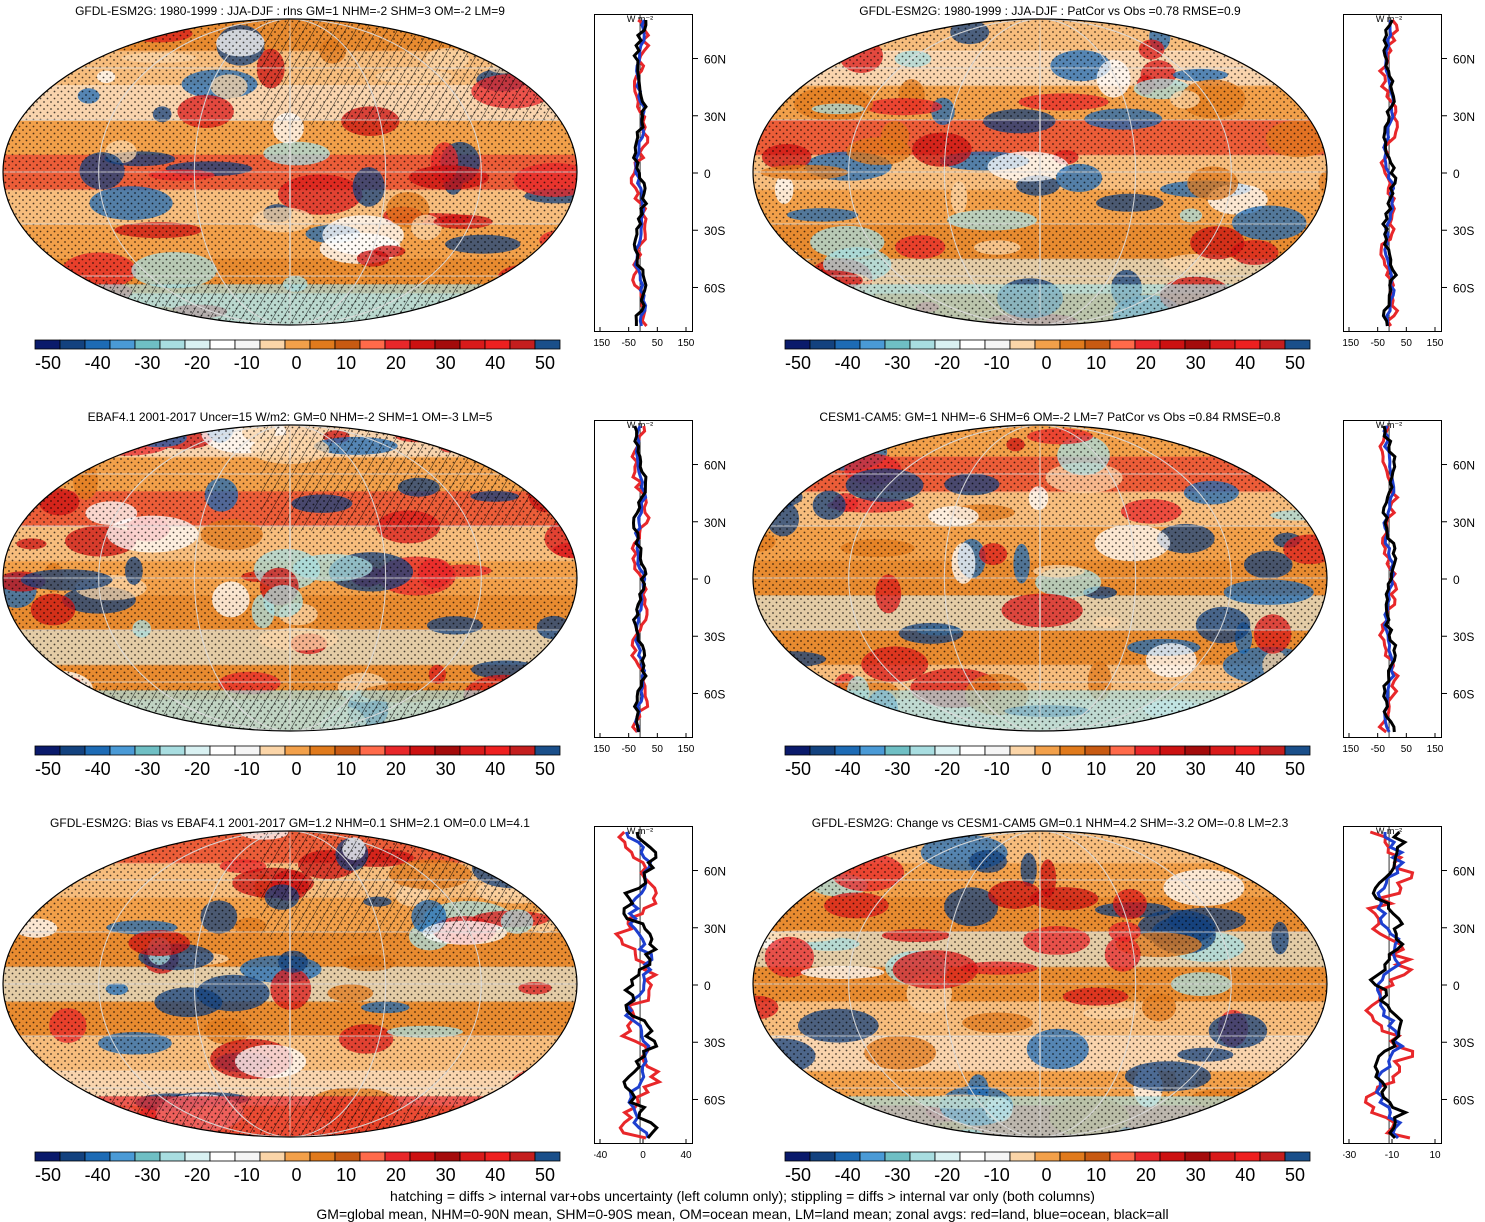 This screenshot has height=1222, width=1485. What do you see at coordinates (686, 1155) in the screenshot?
I see `x-tick-label: 40` at bounding box center [686, 1155].